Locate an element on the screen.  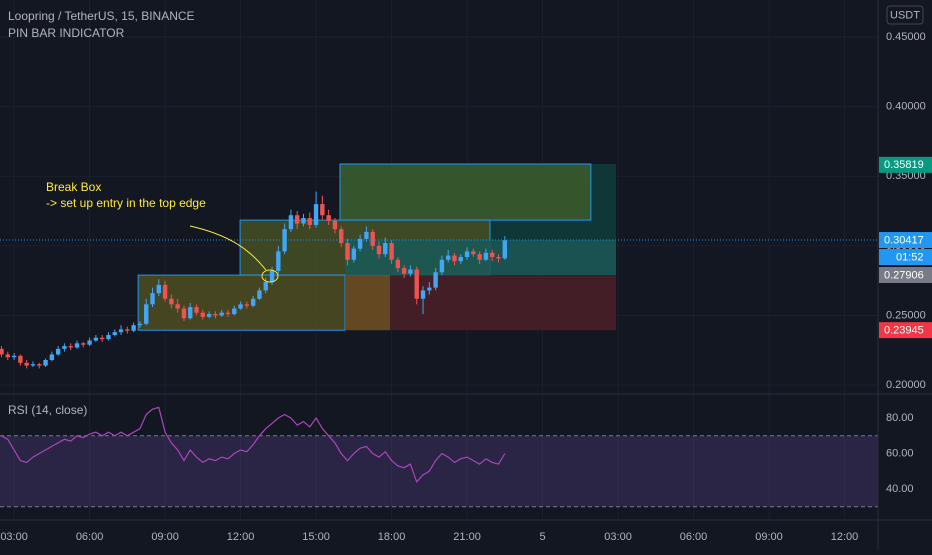
y-tick-label: 0.20000 is located at coordinates (906, 385).